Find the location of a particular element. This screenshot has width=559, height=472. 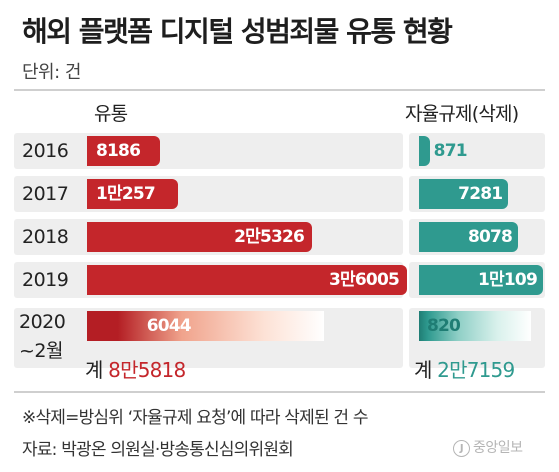

deletion-total-prefix: 계 is located at coordinates (423, 370).